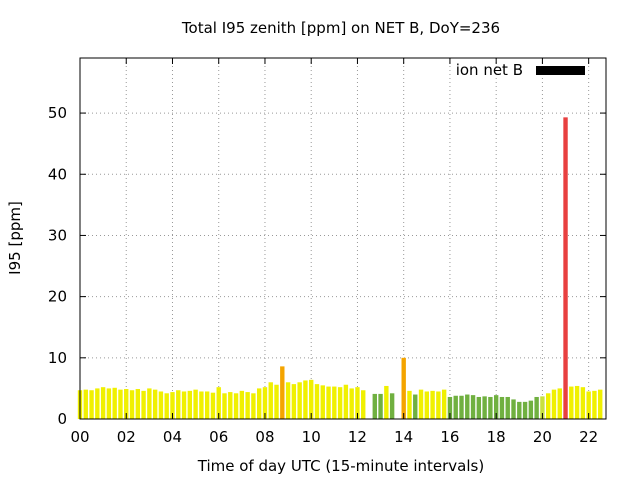  I want to click on y-tick-label: 30, so click(57, 235).